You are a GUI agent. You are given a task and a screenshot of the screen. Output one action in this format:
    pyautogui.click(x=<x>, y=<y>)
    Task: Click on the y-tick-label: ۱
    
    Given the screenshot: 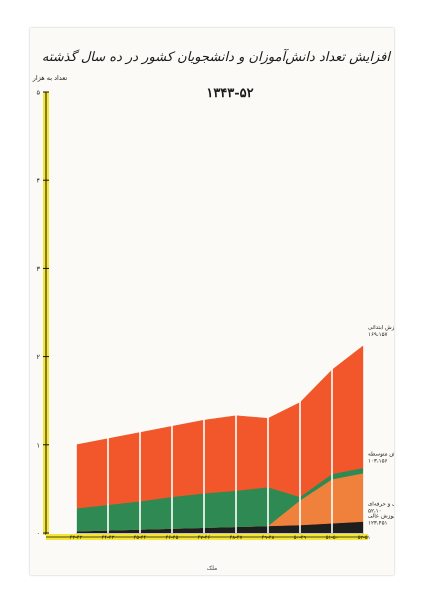 What is the action you would take?
    pyautogui.click(x=39, y=445)
    